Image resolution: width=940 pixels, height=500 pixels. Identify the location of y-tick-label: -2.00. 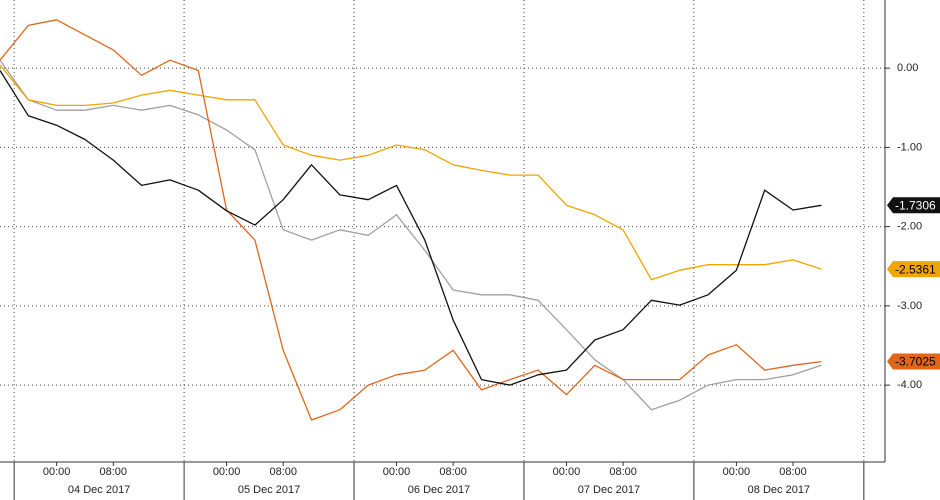
(909, 227).